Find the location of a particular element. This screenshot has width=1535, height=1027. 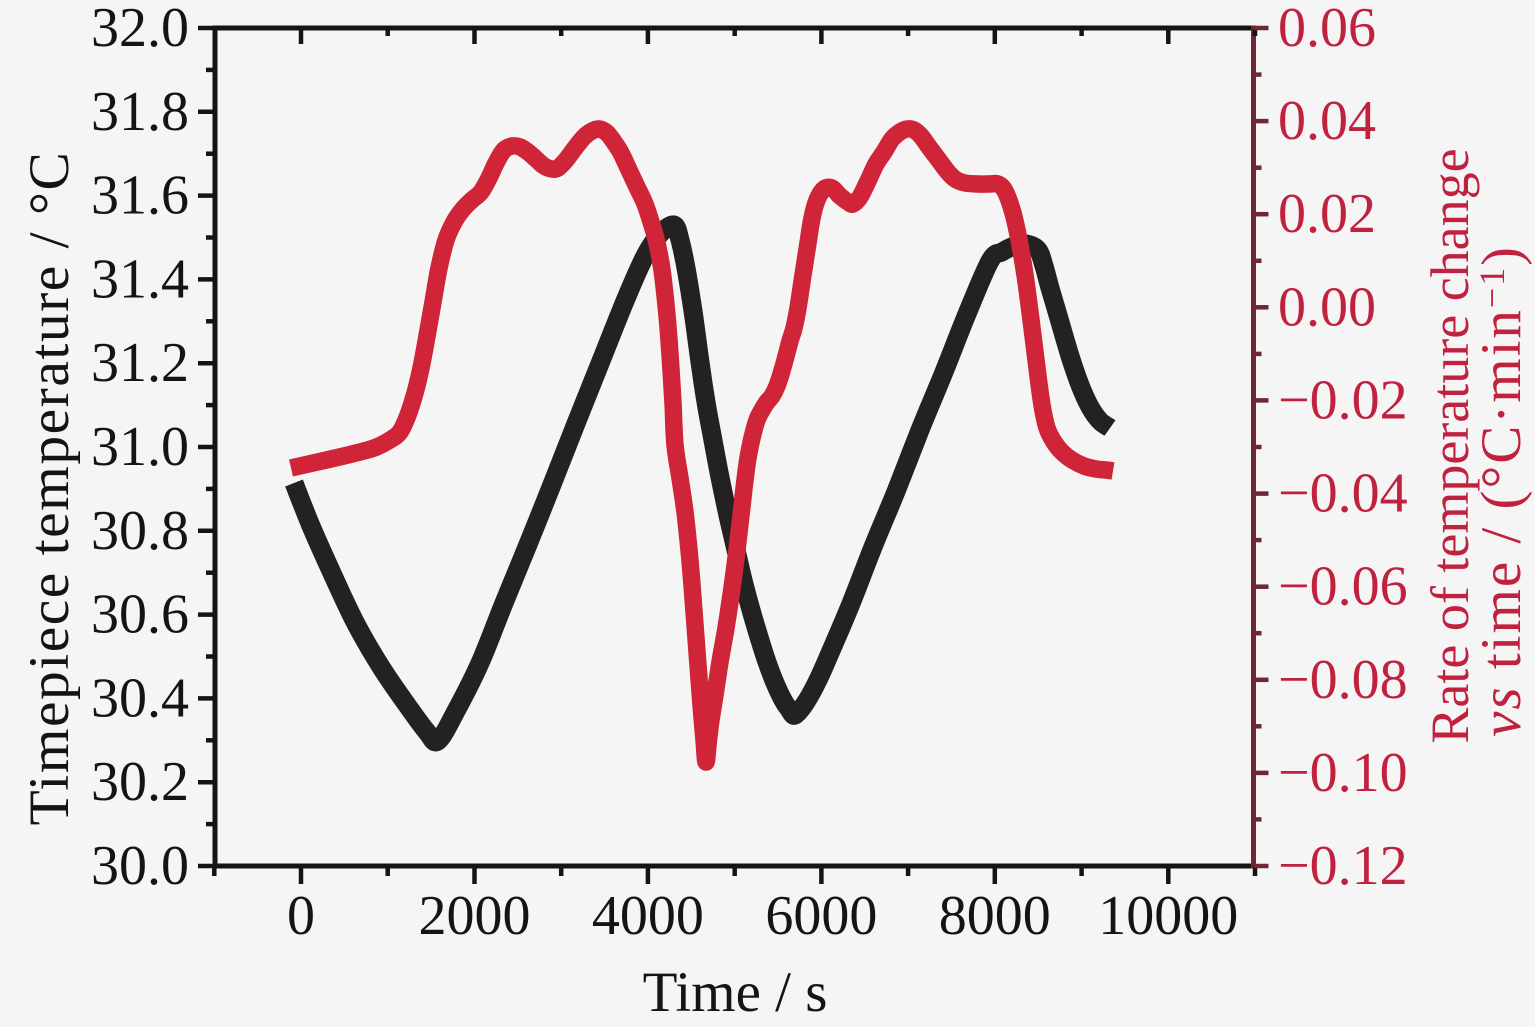

svg-text: 0.00 is located at coordinates (1327, 307).